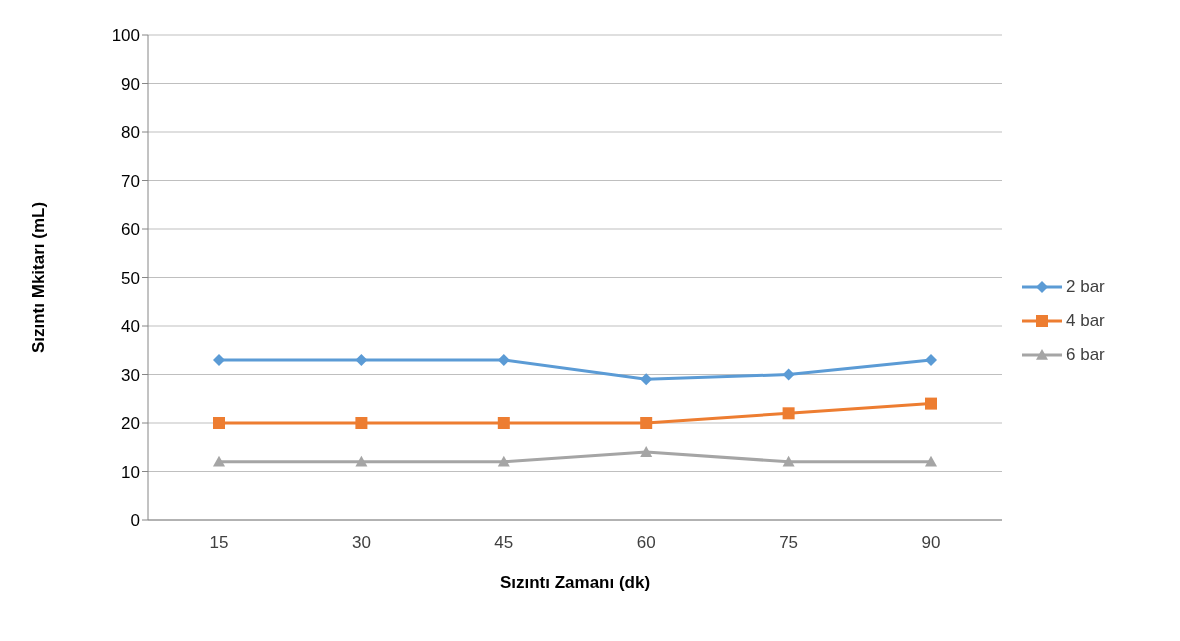 The height and width of the screenshot is (641, 1180). Describe the element at coordinates (130, 327) in the screenshot. I see `y-tick-label: 40` at that location.